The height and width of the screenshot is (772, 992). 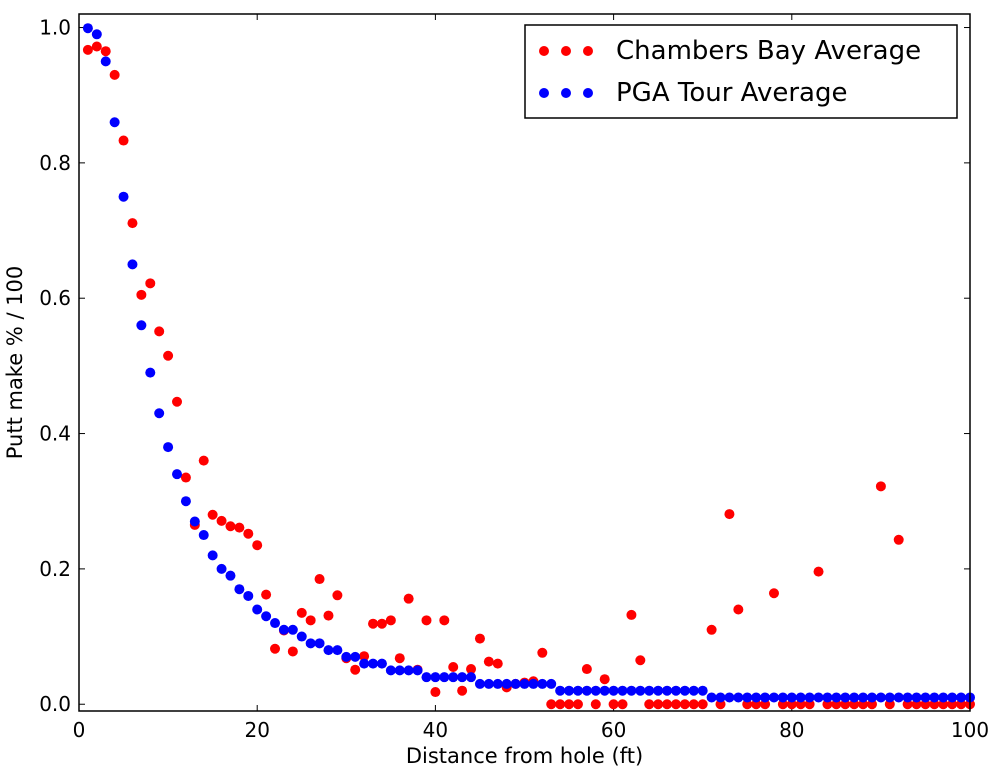 What do you see at coordinates (15, 363) in the screenshot?
I see `y-axis-label: Putt make % / 100` at bounding box center [15, 363].